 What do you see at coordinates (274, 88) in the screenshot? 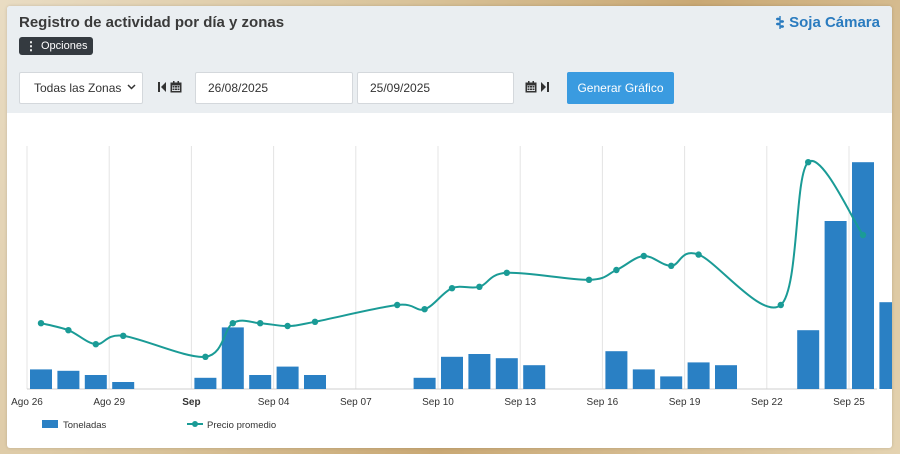
I see `start-date-input: 26/08/2025` at bounding box center [274, 88].